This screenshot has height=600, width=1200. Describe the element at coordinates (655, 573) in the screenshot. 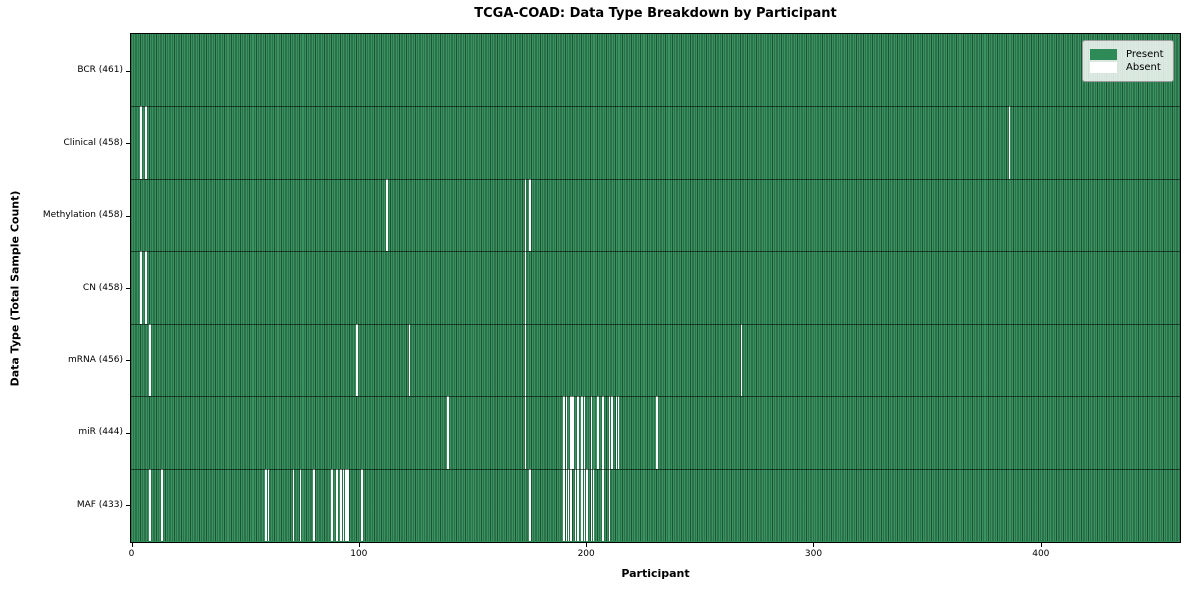

I see `x-axis-label: Participant` at that location.